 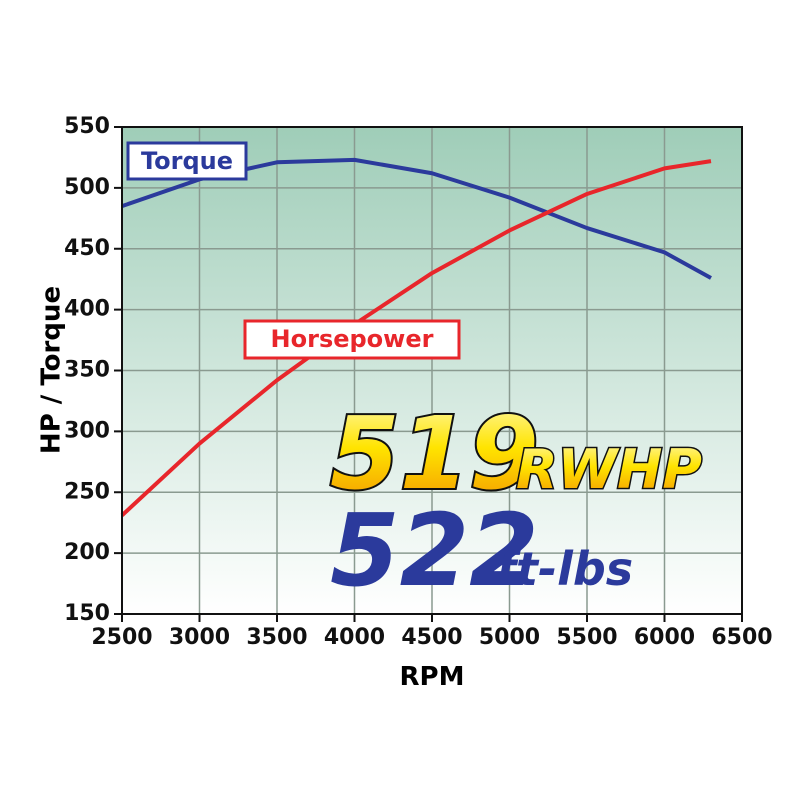 What do you see at coordinates (121, 637) in the screenshot?
I see `x-tick-label: 2500` at bounding box center [121, 637].